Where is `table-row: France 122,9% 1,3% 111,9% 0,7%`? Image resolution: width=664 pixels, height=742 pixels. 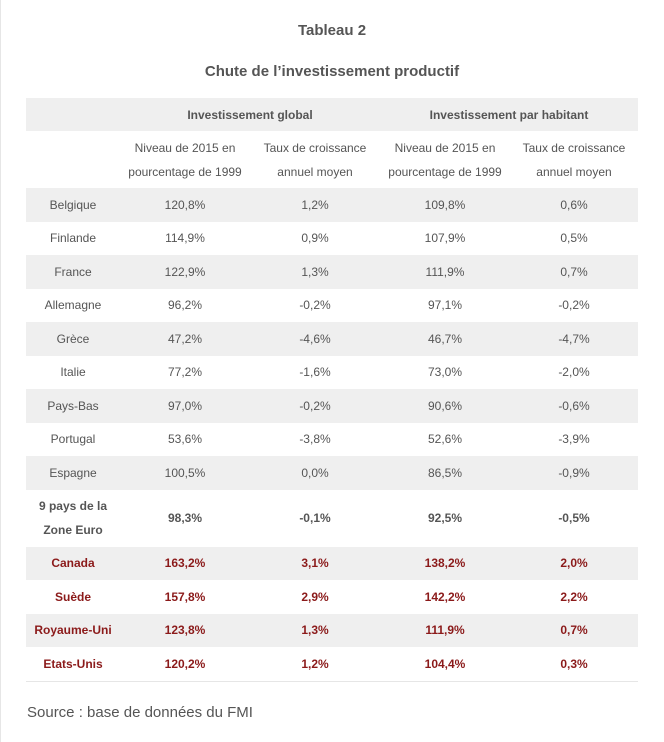 table-row: France 122,9% 1,3% 111,9% 0,7% is located at coordinates (332, 272).